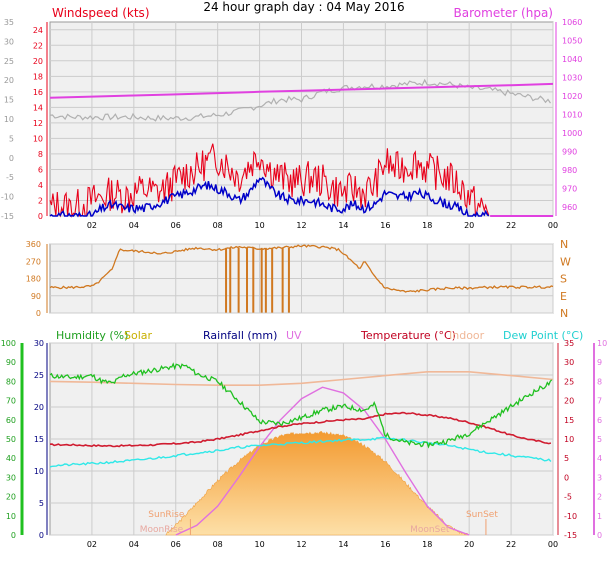 The height and width of the screenshot is (561, 608). What do you see at coordinates (599, 381) in the screenshot?
I see `uv-tick-label: 8` at bounding box center [599, 381].